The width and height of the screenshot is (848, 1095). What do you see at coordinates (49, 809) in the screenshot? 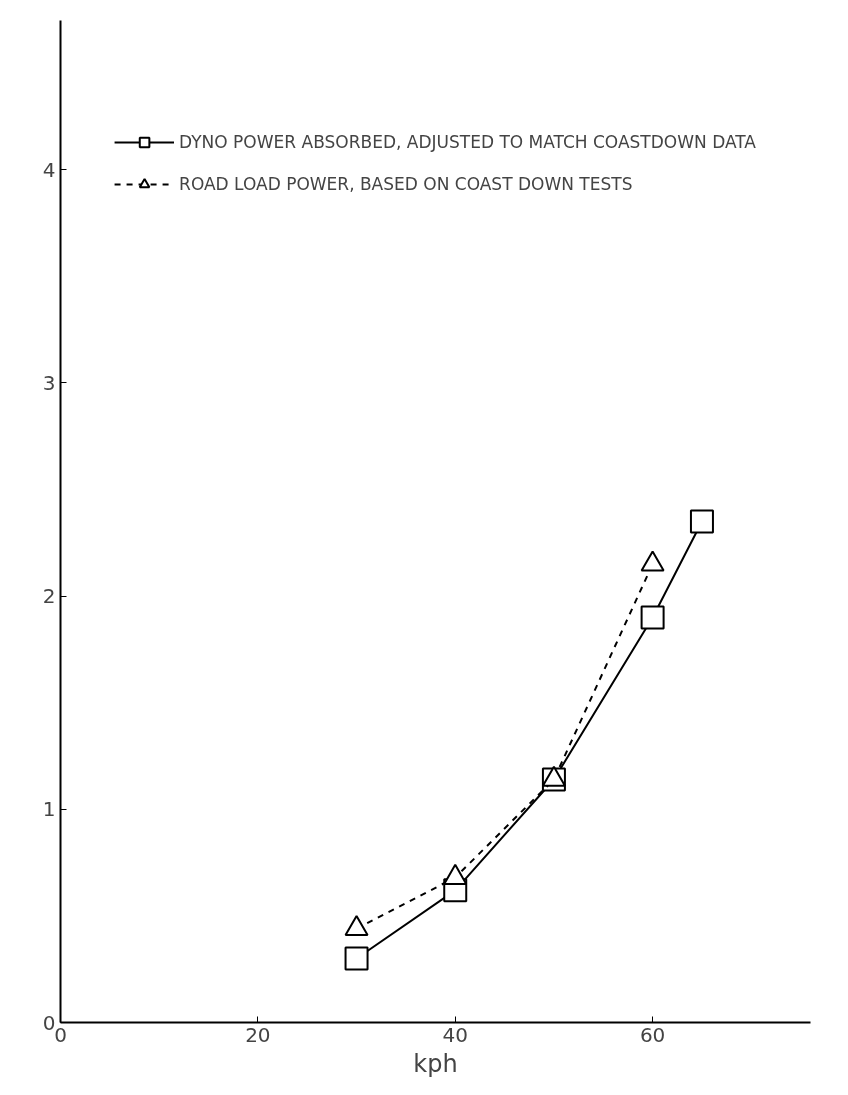
I see `y-tick-label: 1` at bounding box center [49, 809].